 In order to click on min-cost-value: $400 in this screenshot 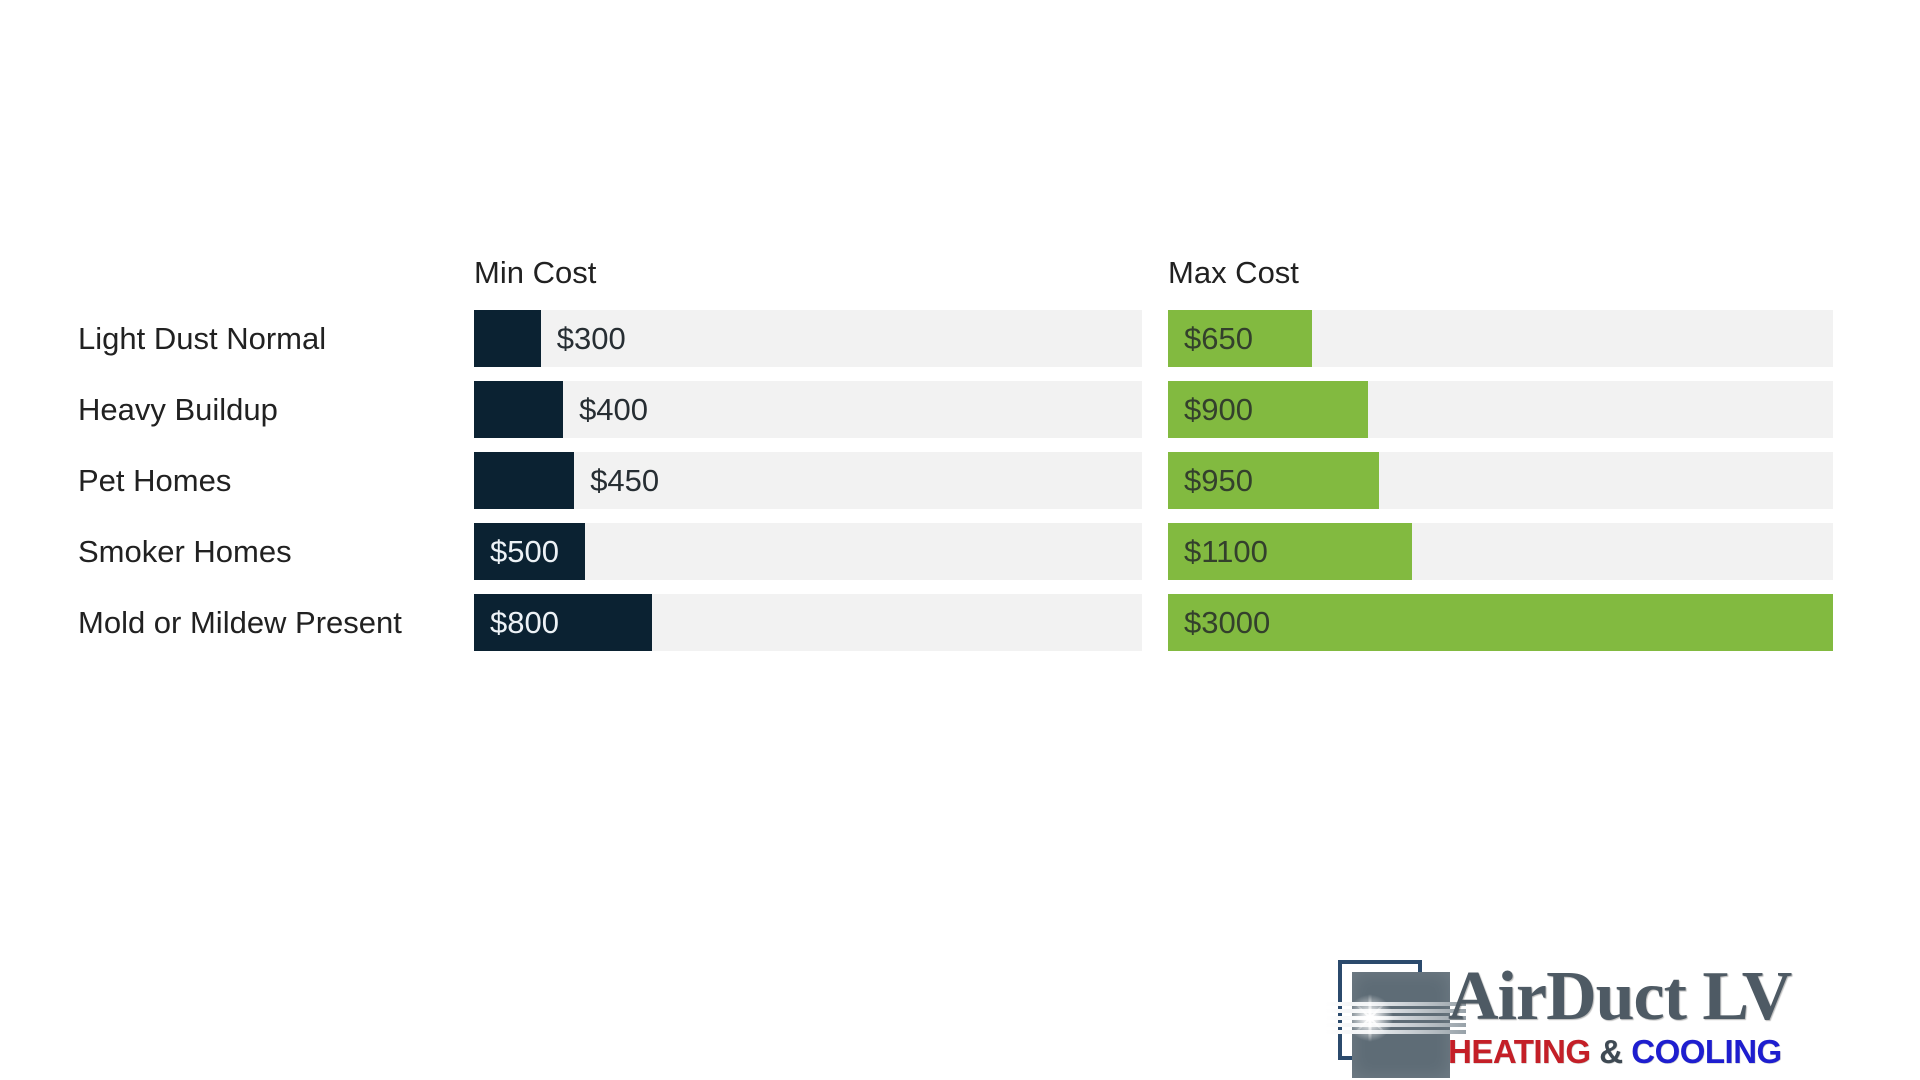, I will do `click(614, 409)`.